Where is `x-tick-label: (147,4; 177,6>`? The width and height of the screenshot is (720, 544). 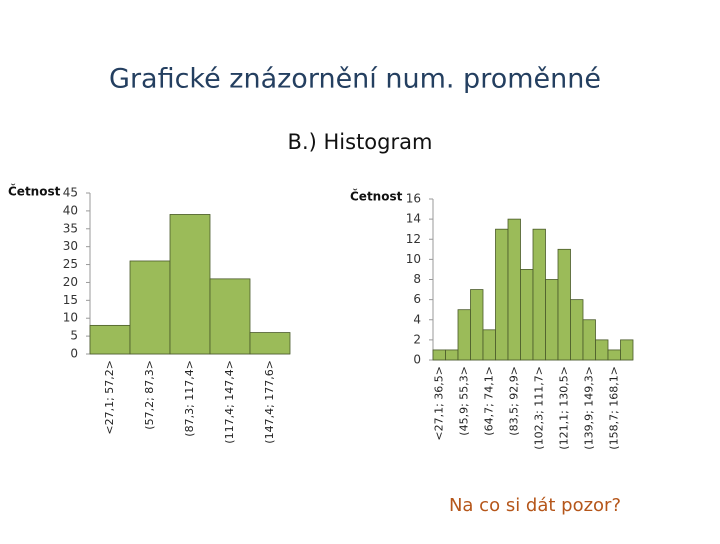 x-tick-label: (147,4; 177,6> is located at coordinates (269, 402).